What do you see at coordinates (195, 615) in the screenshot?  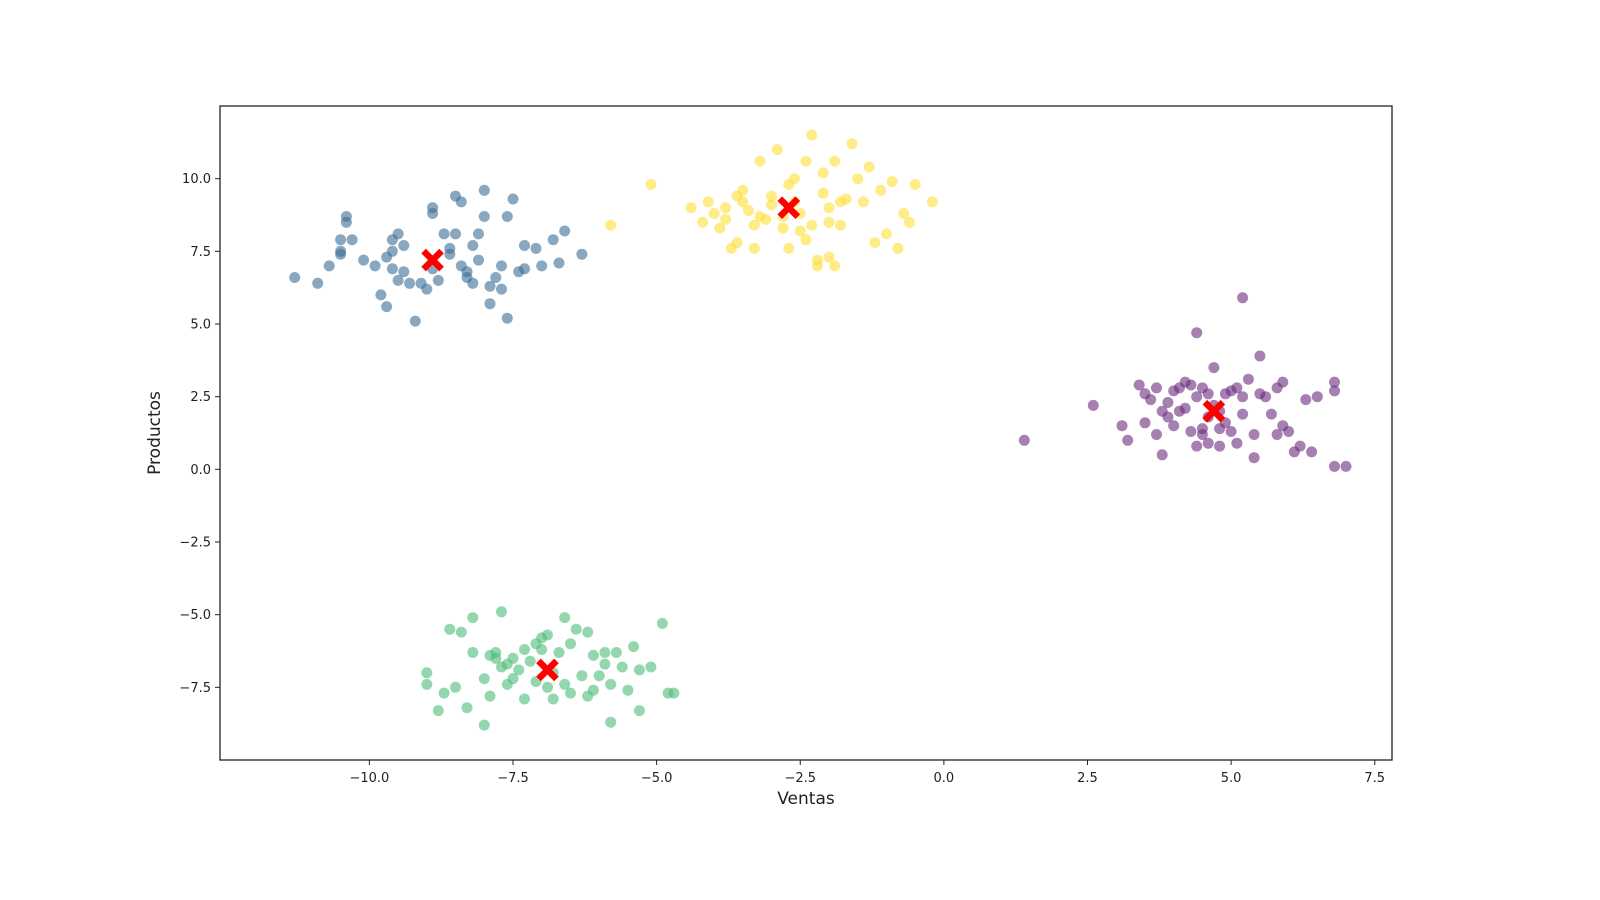 I see `y-tick-label: −5.0` at bounding box center [195, 615].